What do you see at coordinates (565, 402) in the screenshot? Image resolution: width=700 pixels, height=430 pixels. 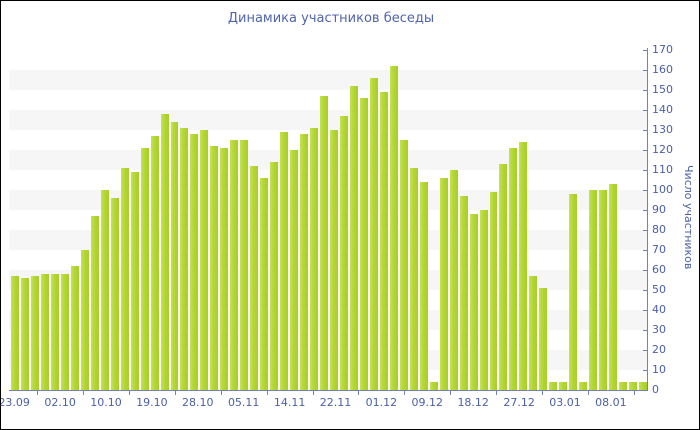 I see `x-tick-label: 03.01` at bounding box center [565, 402].